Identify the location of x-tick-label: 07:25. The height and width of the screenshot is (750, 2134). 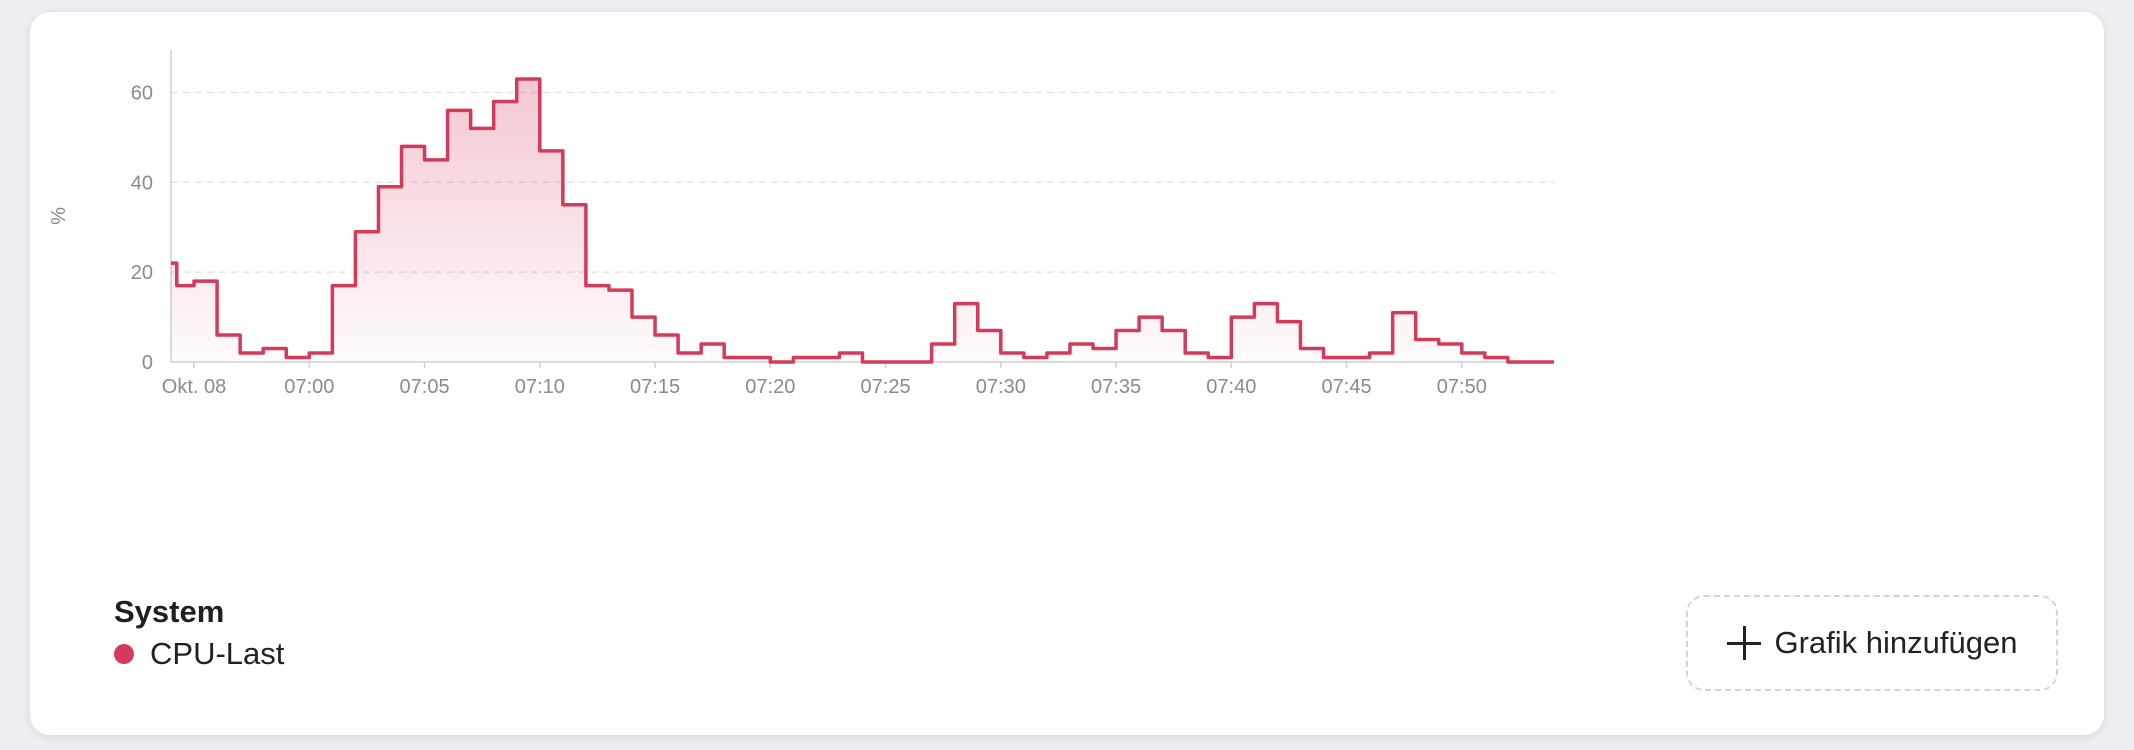
(886, 387).